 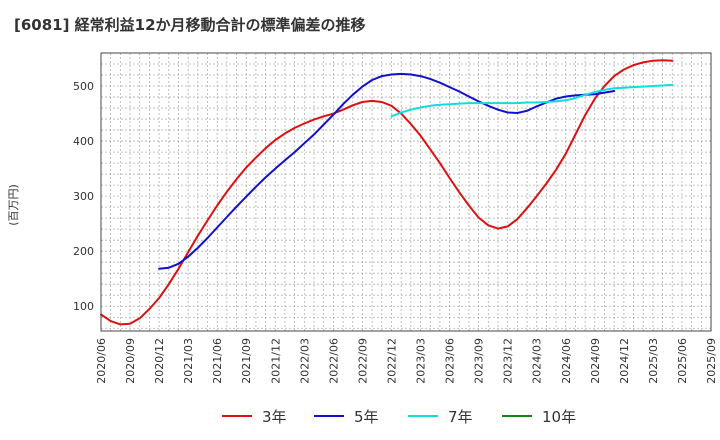 I want to click on legend-item: 5年, so click(x=346, y=416).